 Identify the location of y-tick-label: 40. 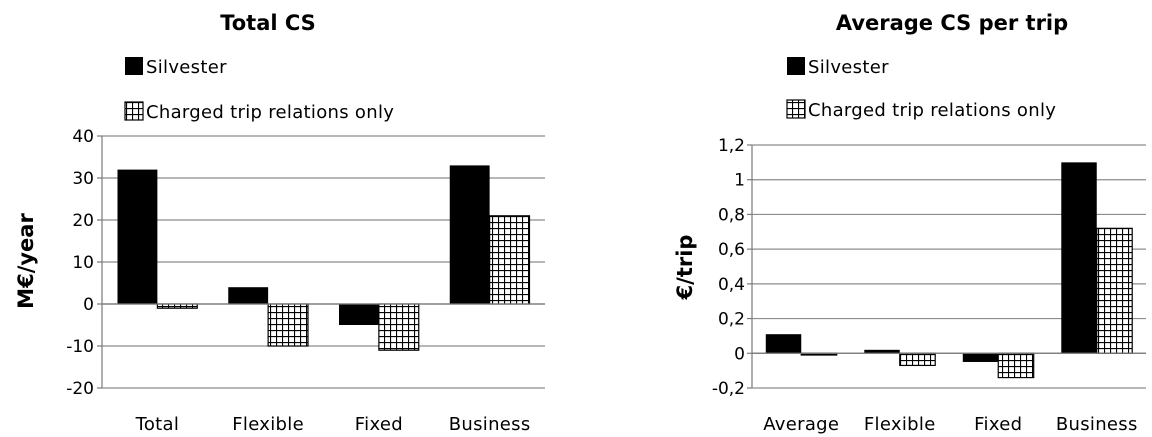
(83, 137).